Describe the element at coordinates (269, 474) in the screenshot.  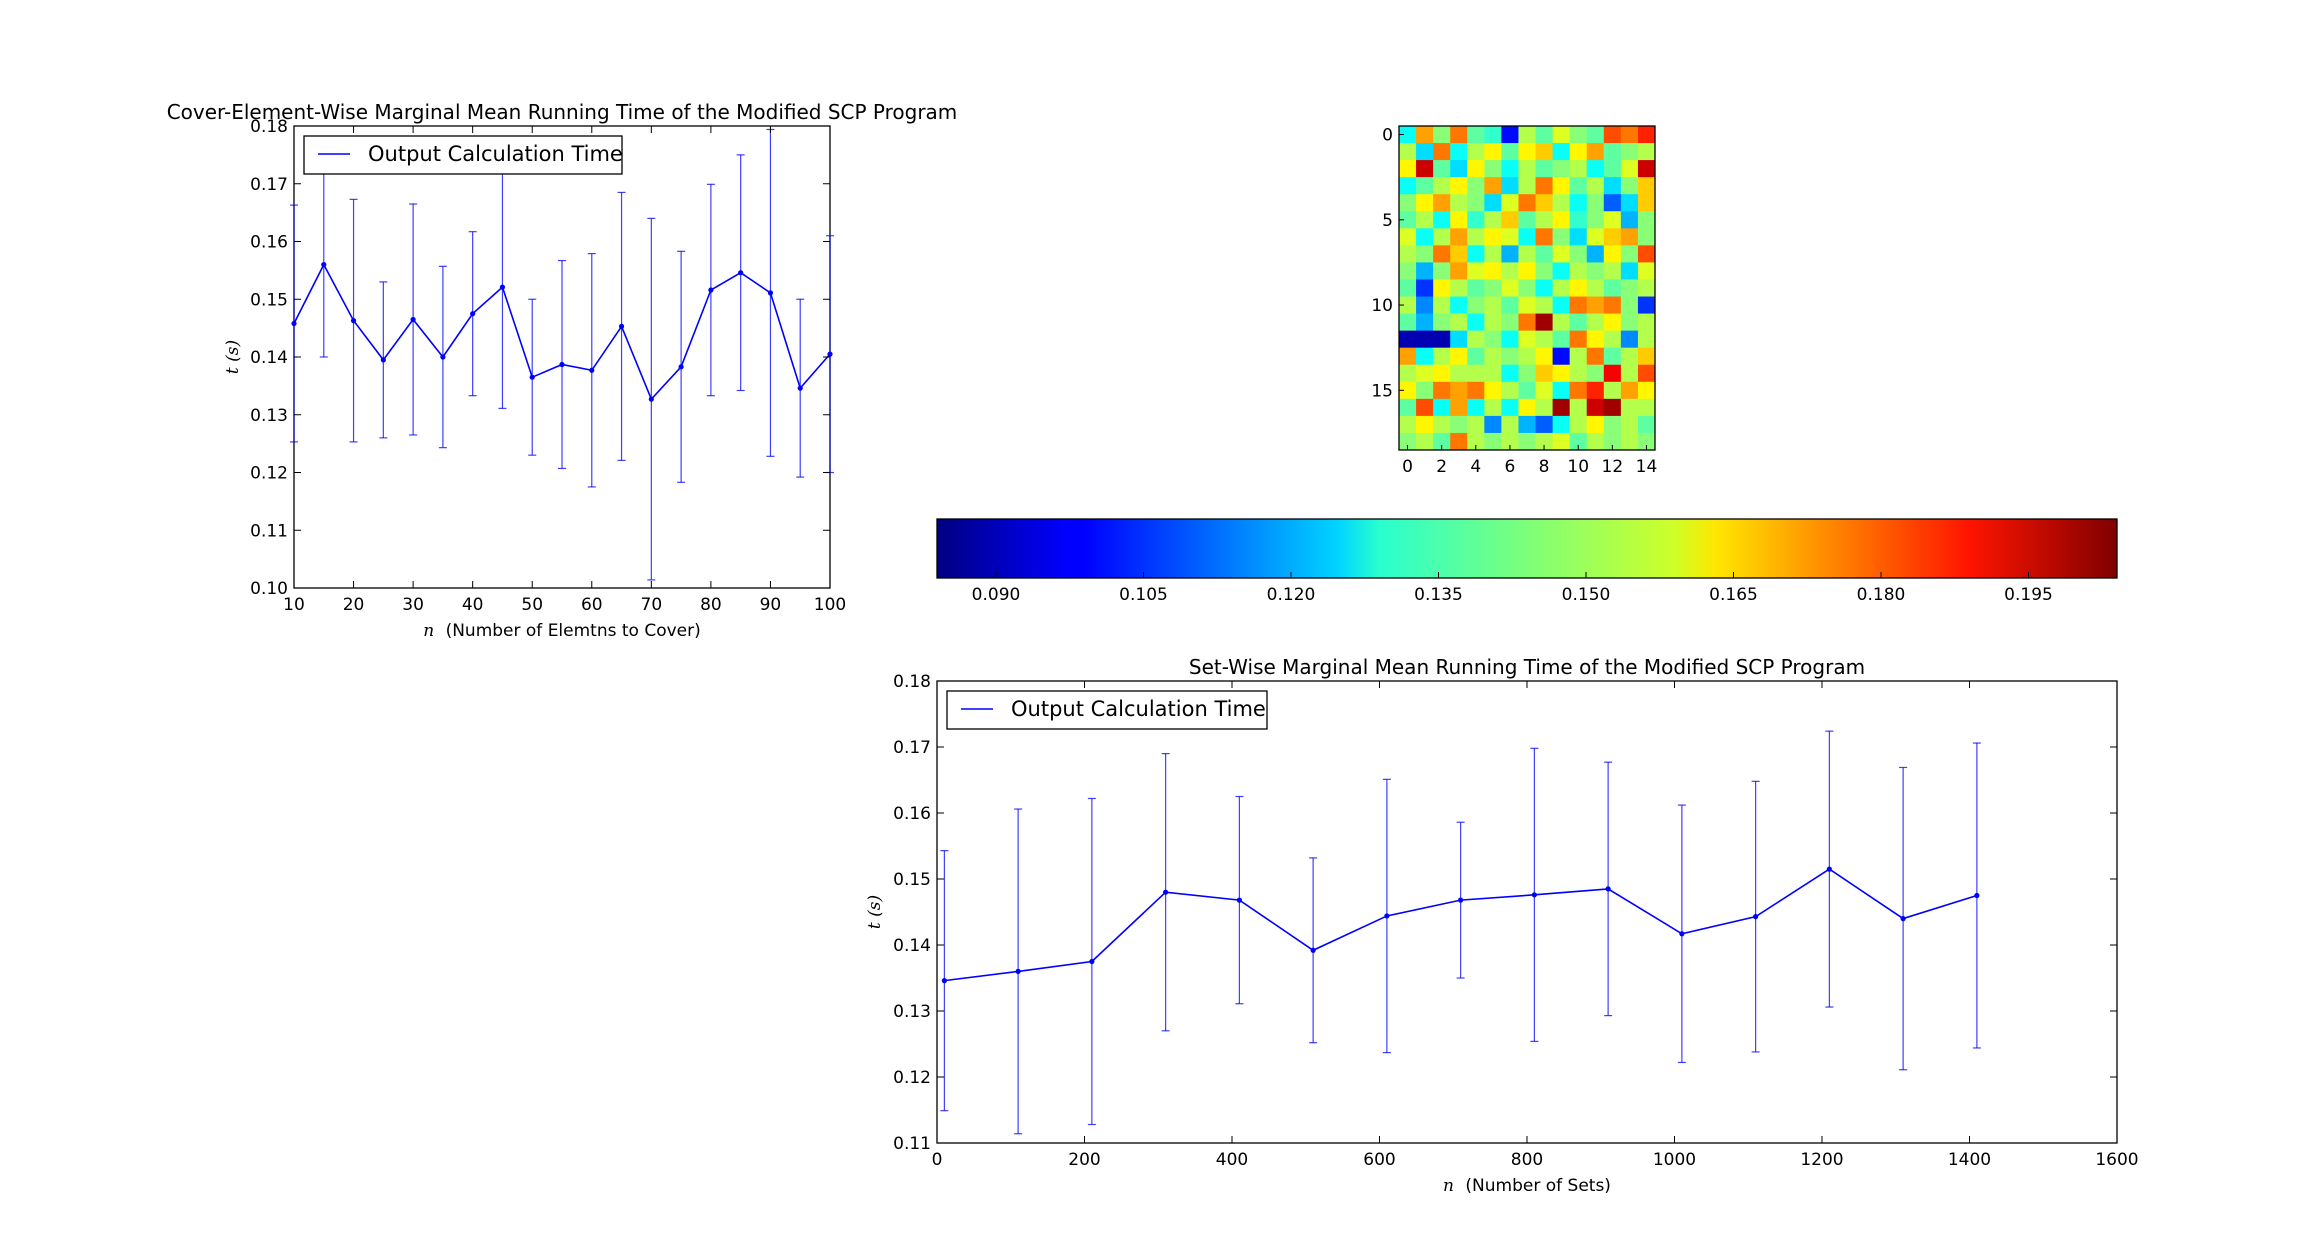
I see `c1-ytick-label: 0.12` at that location.